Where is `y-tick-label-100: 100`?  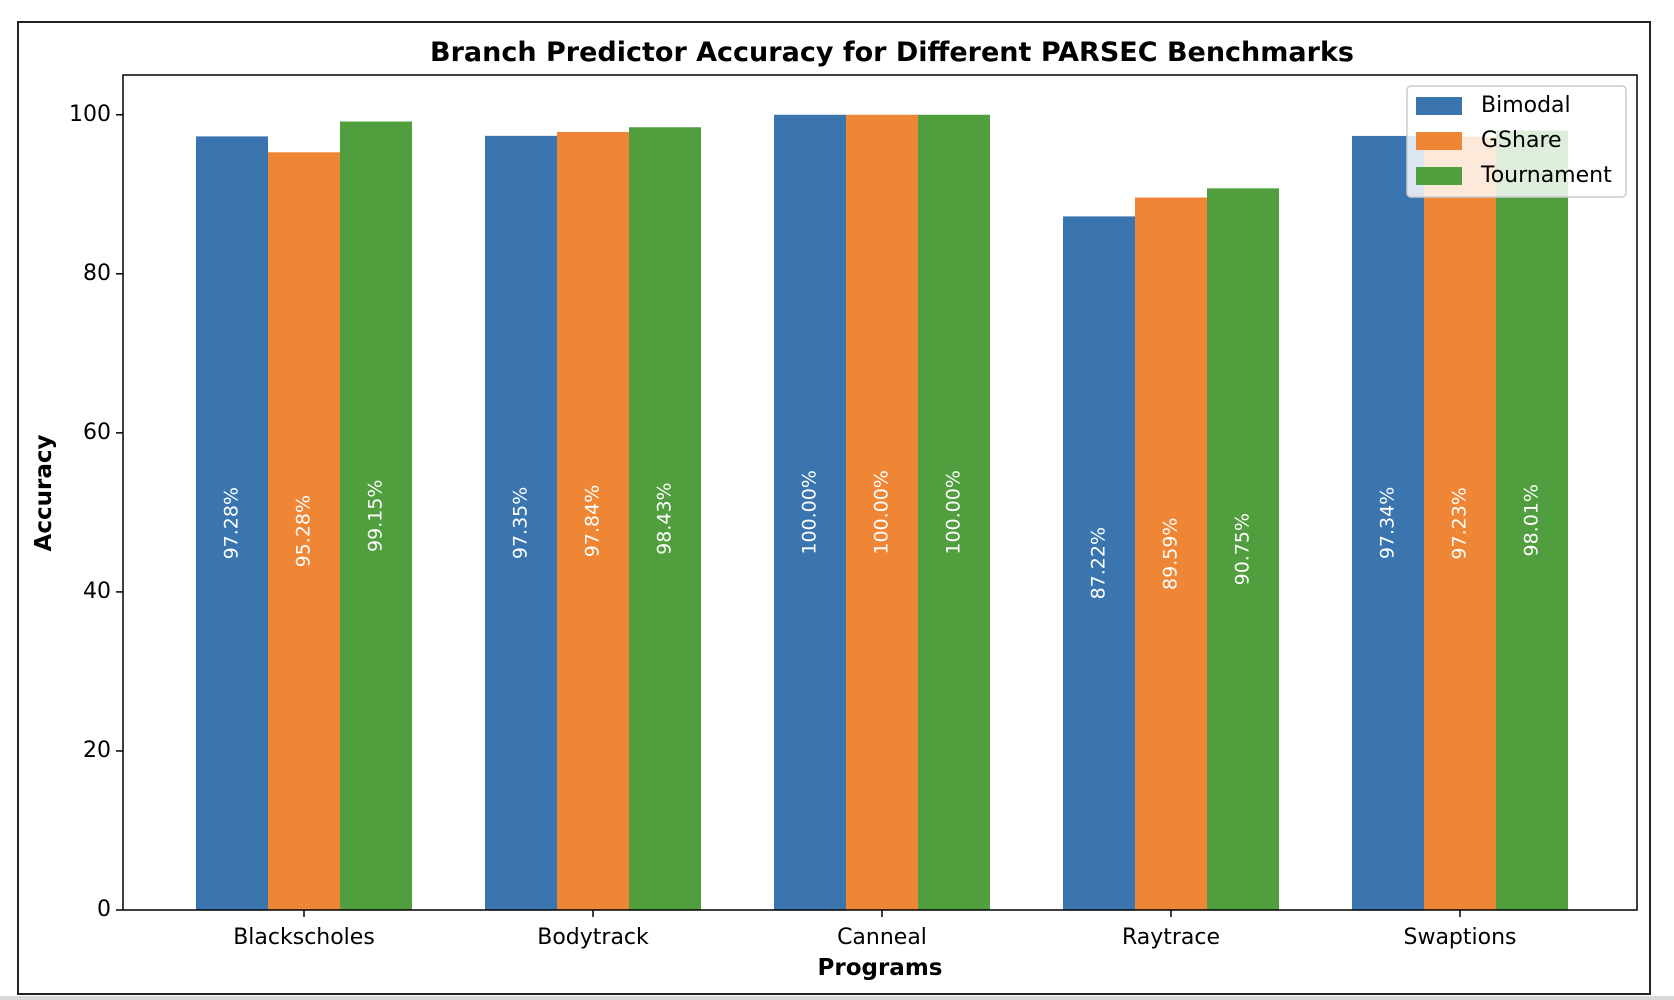 y-tick-label-100: 100 is located at coordinates (90, 114).